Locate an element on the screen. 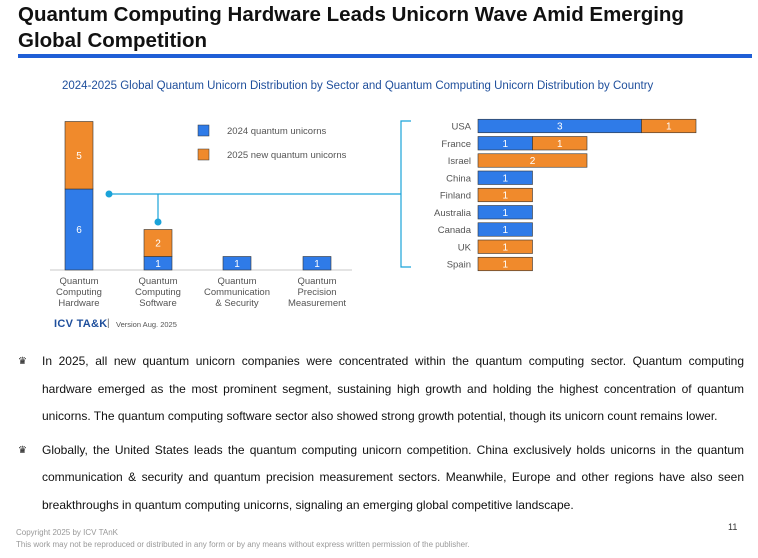 The image size is (758, 558). brand-logo: ICV TA&K is located at coordinates (81, 324).